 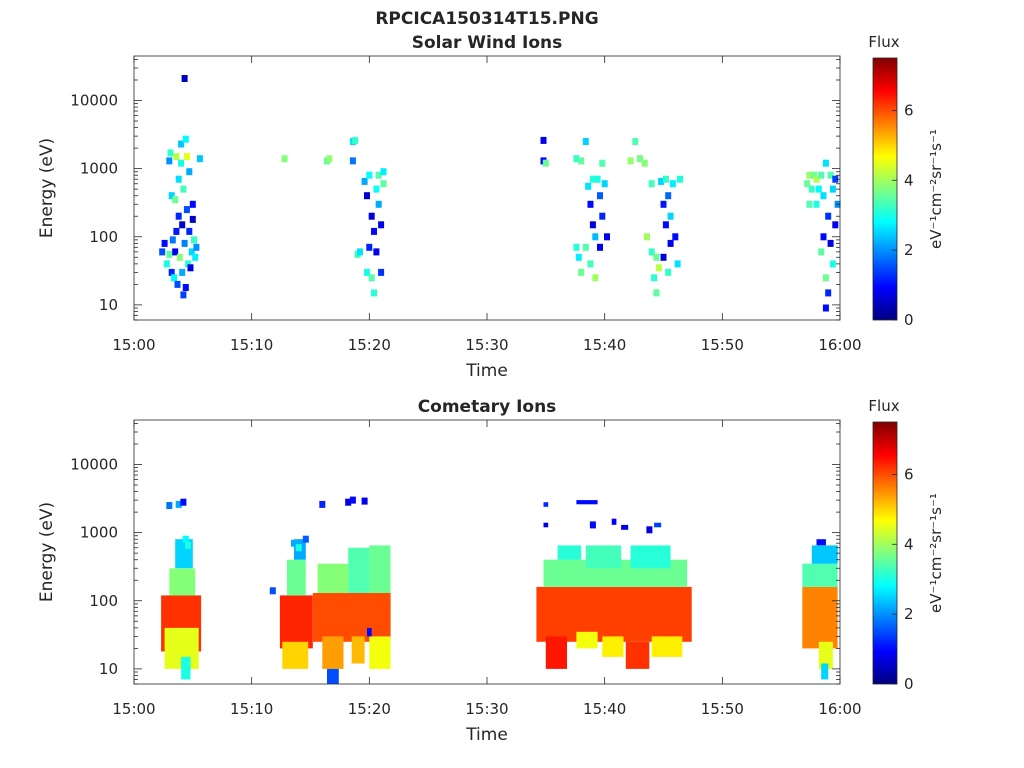 What do you see at coordinates (604, 345) in the screenshot?
I see `solar-wind-ions-x-tick-label: 15:40` at bounding box center [604, 345].